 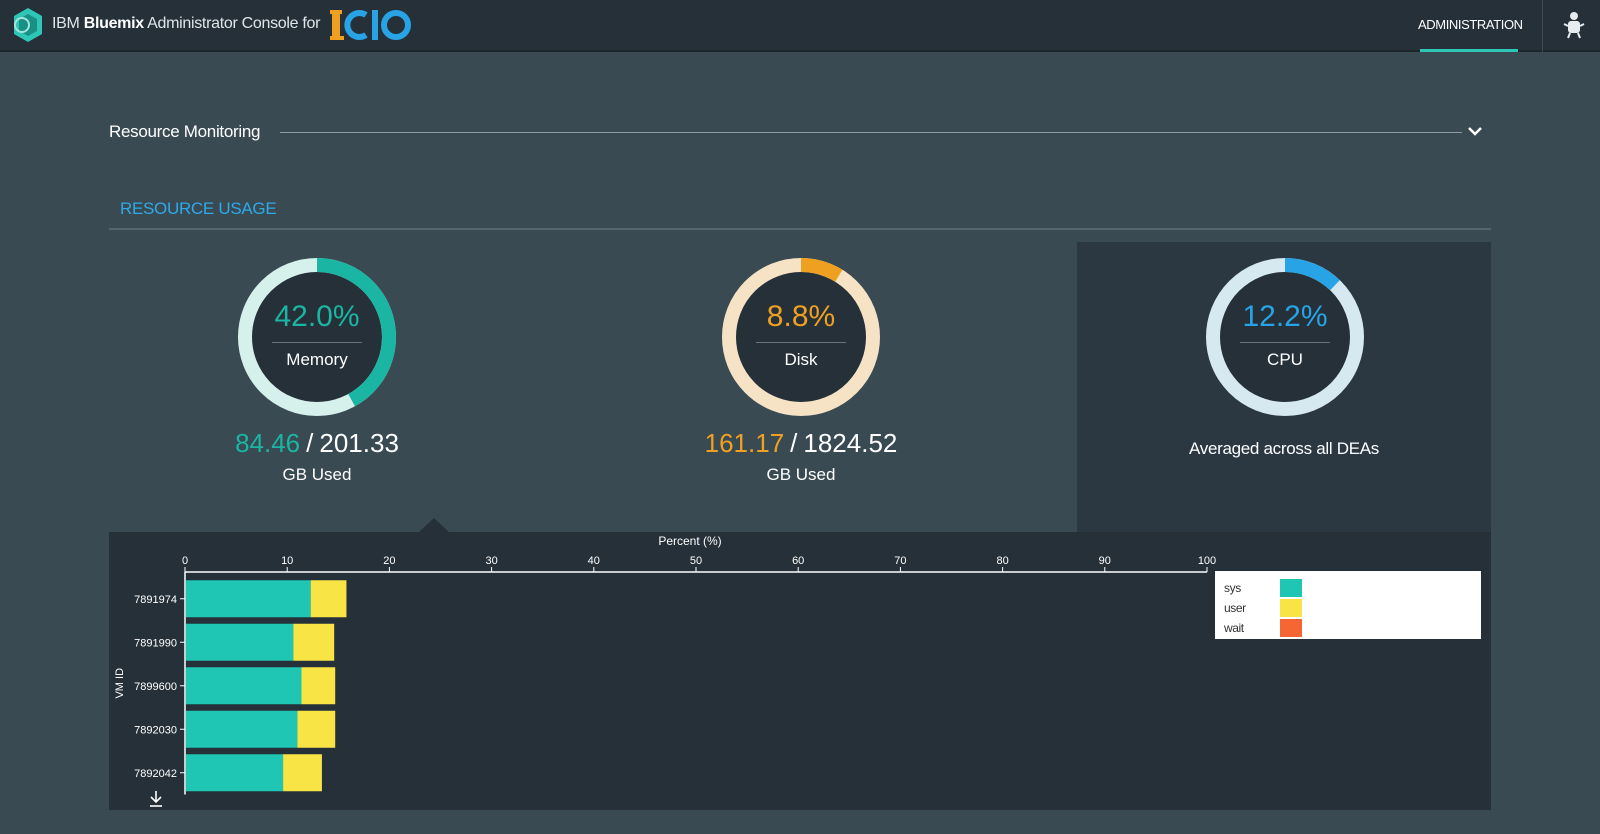 I want to click on disk-percent: 8.8%, so click(x=801, y=316).